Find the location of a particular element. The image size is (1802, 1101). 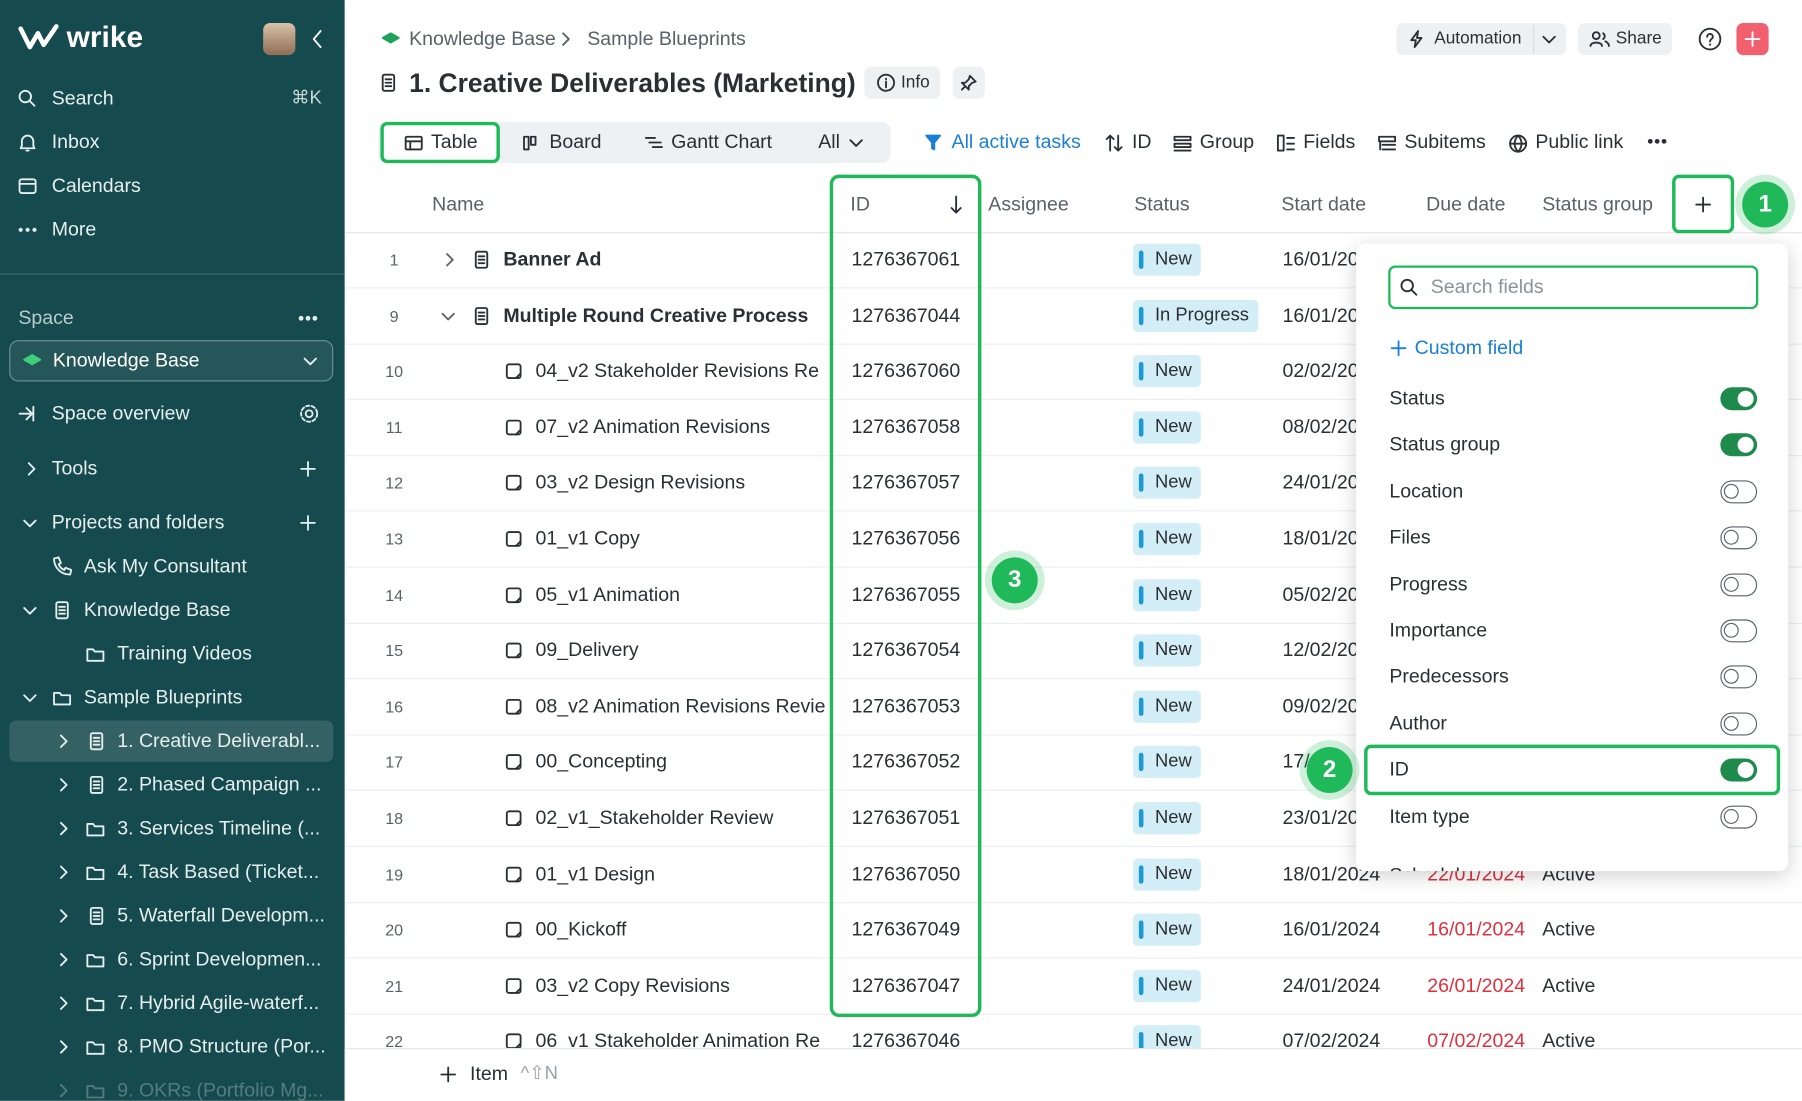

toolbar-item: Group is located at coordinates (1227, 142).